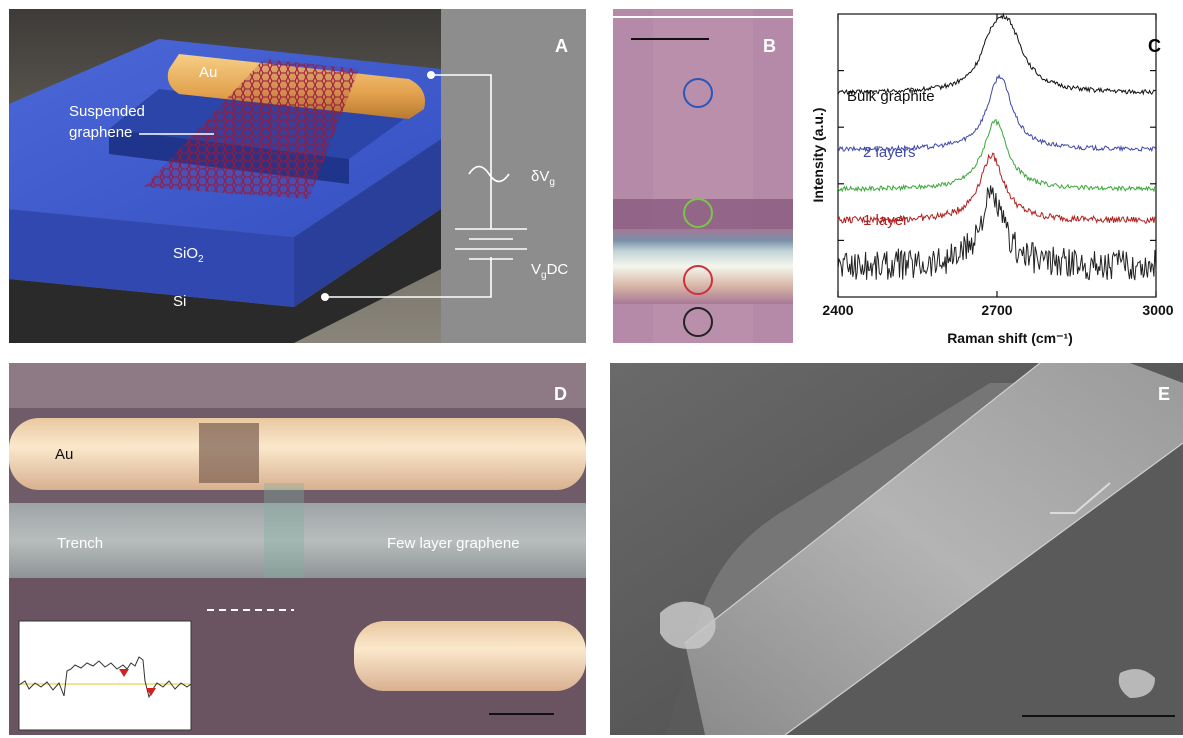  I want to click on panel-b-micrograph, so click(703, 176).